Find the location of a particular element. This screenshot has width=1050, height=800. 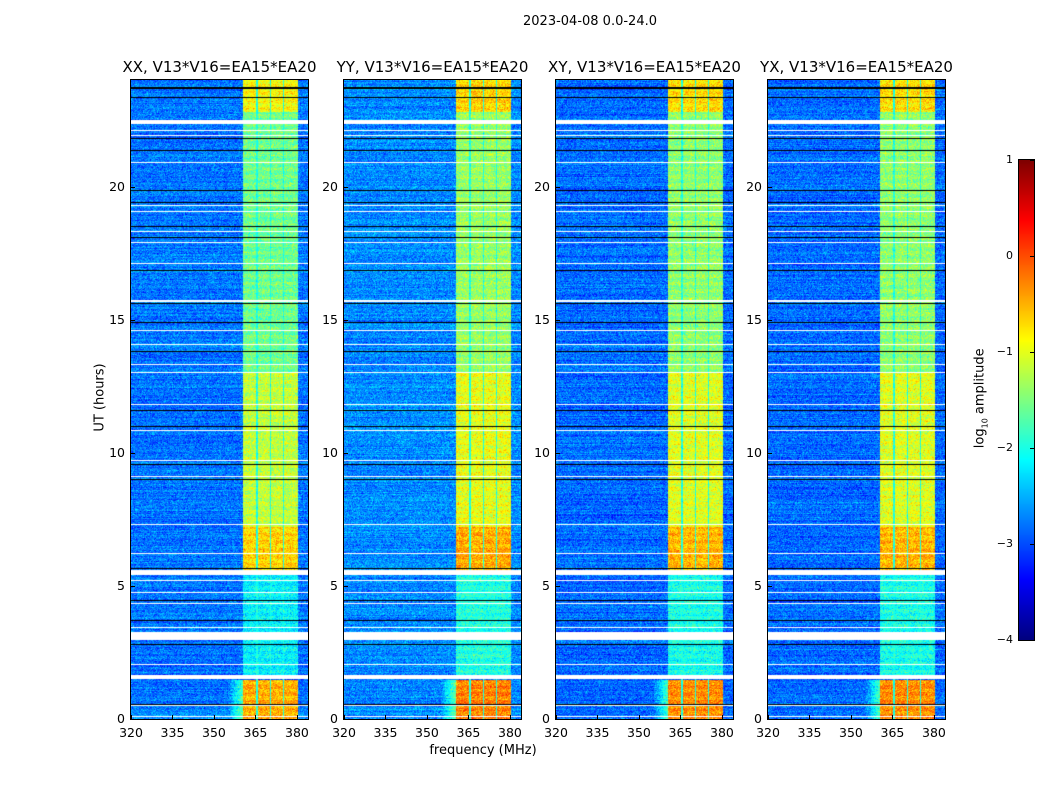

colorbar-tick-label: −3 is located at coordinates (1004, 543).